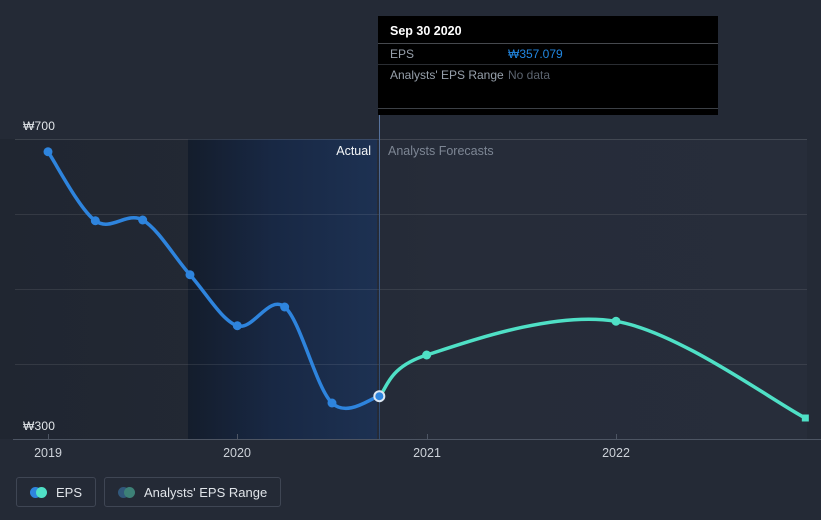 The image size is (821, 520). What do you see at coordinates (39, 126) in the screenshot?
I see `y-axis-label-top: ₩700` at bounding box center [39, 126].